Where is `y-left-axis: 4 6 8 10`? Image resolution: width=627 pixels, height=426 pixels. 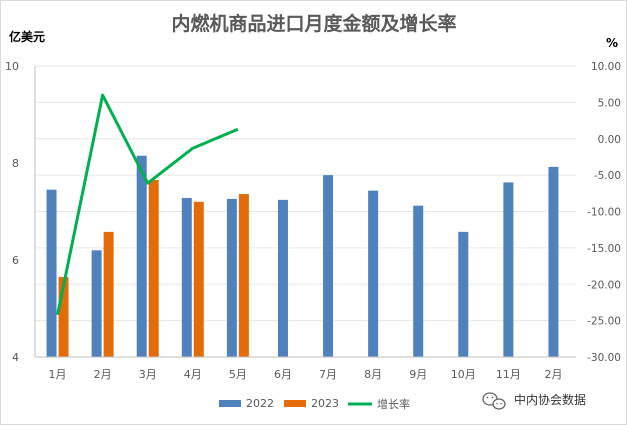 y-left-axis: 4 6 8 10 is located at coordinates (20, 212).